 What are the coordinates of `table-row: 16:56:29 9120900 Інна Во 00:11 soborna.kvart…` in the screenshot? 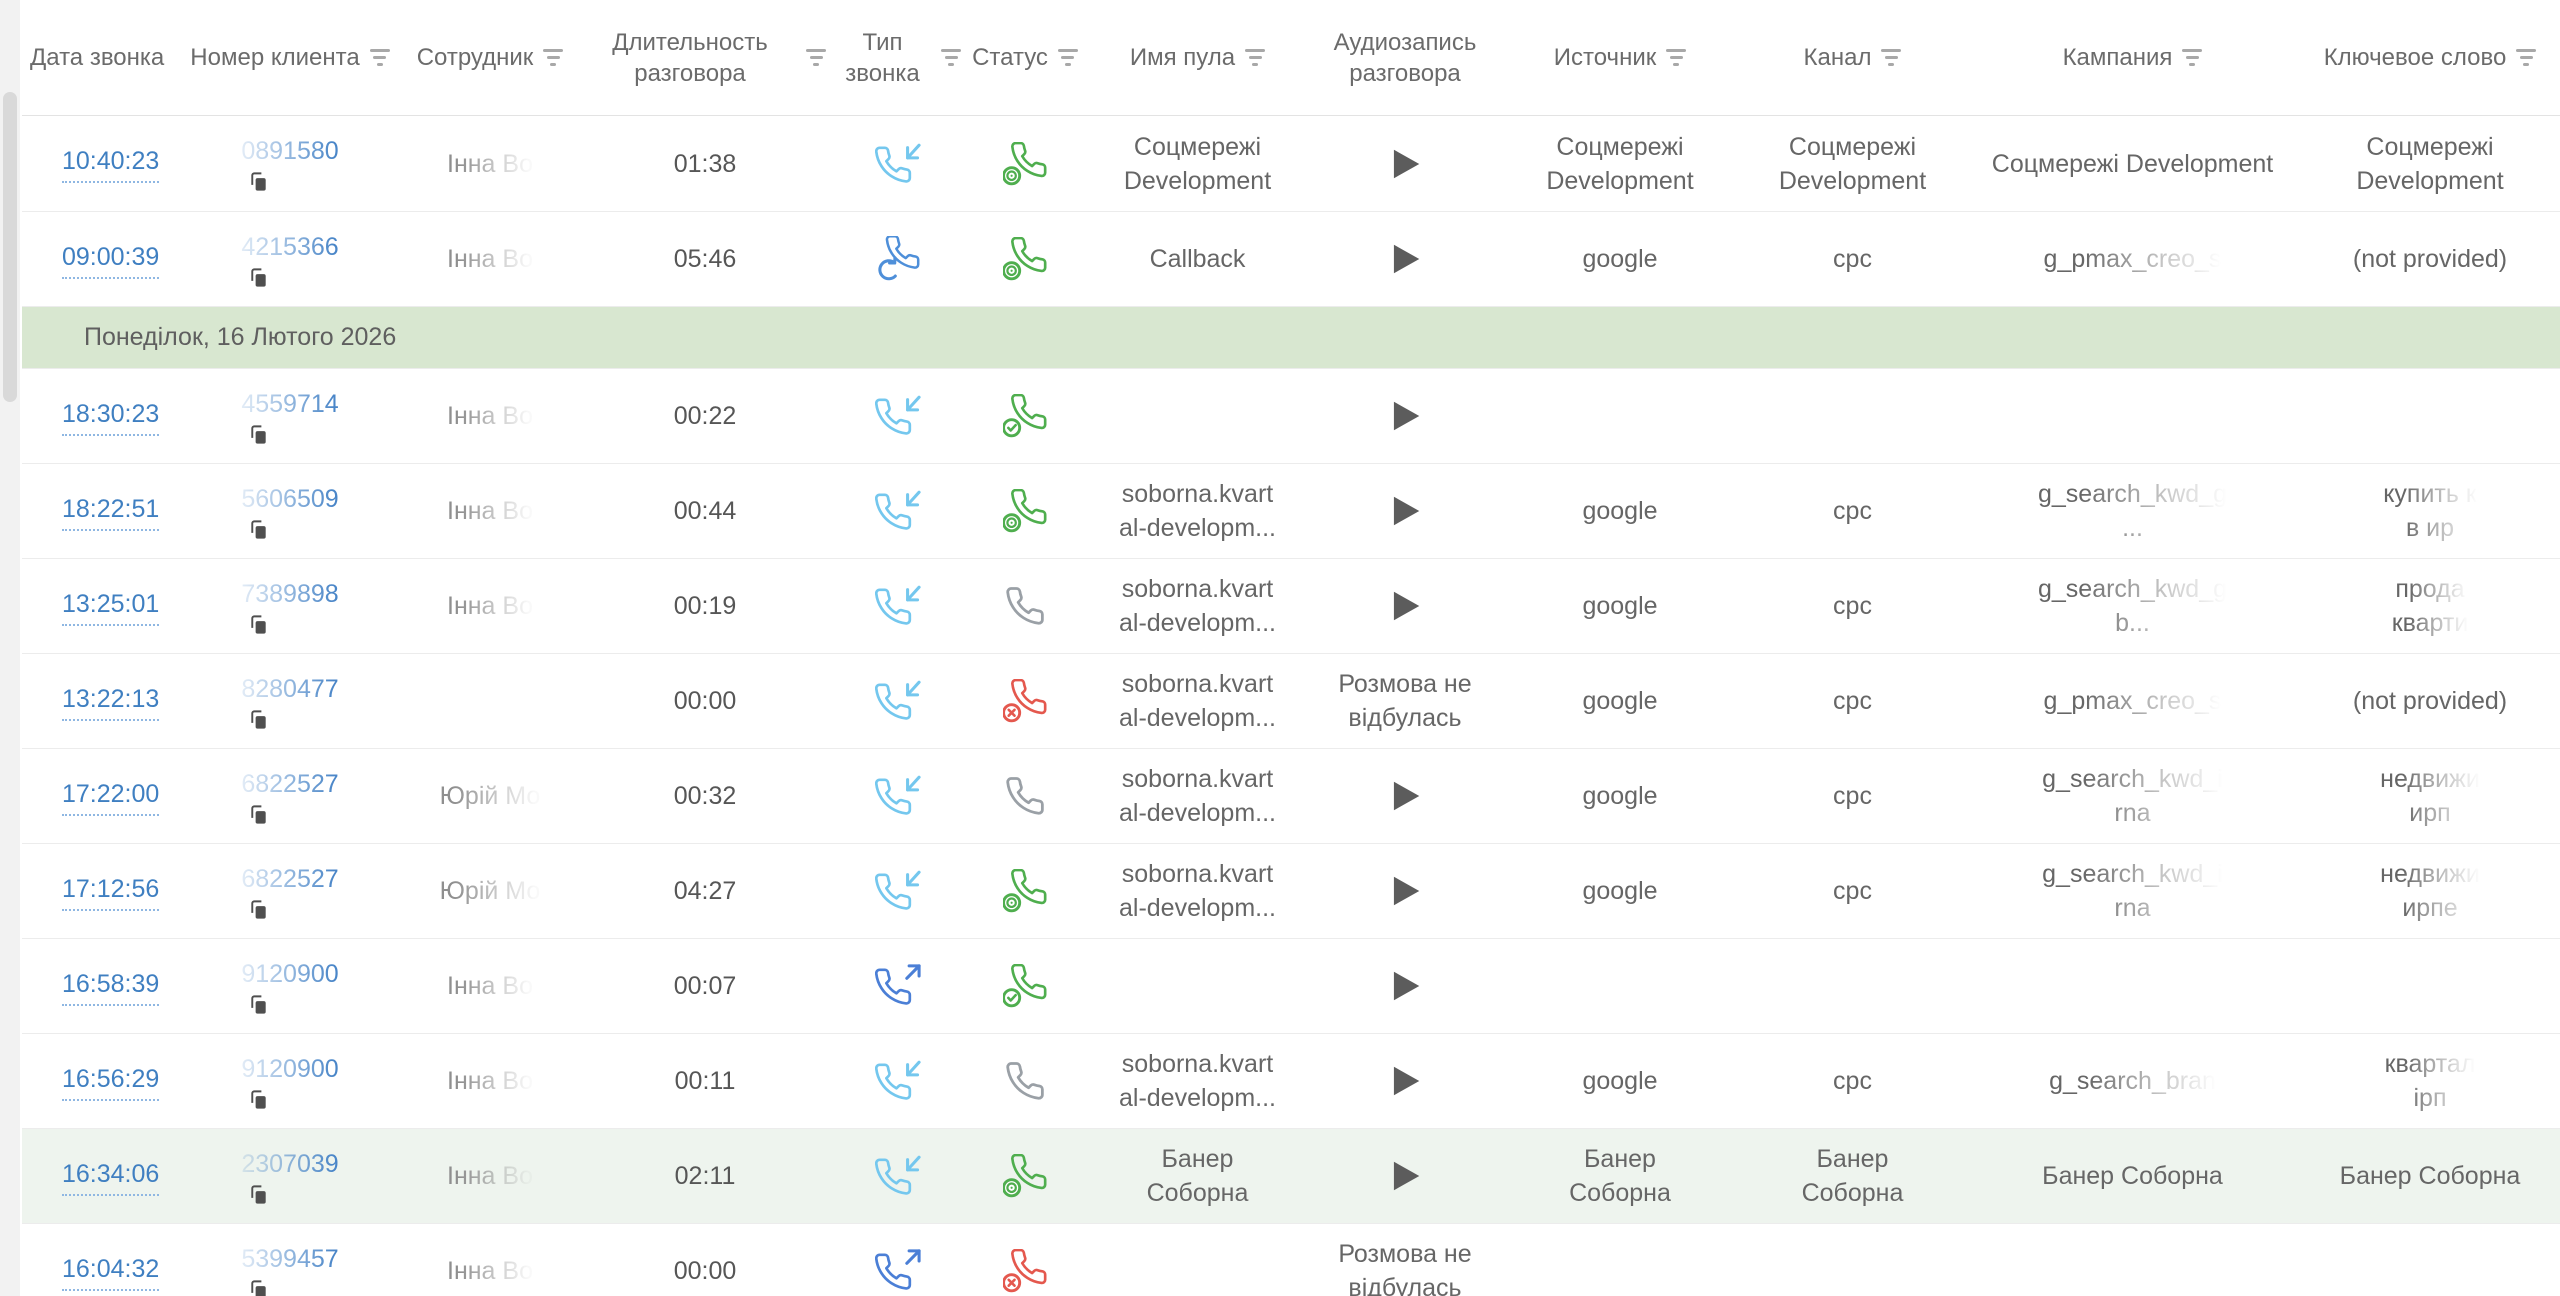 It's located at (1291, 1080).